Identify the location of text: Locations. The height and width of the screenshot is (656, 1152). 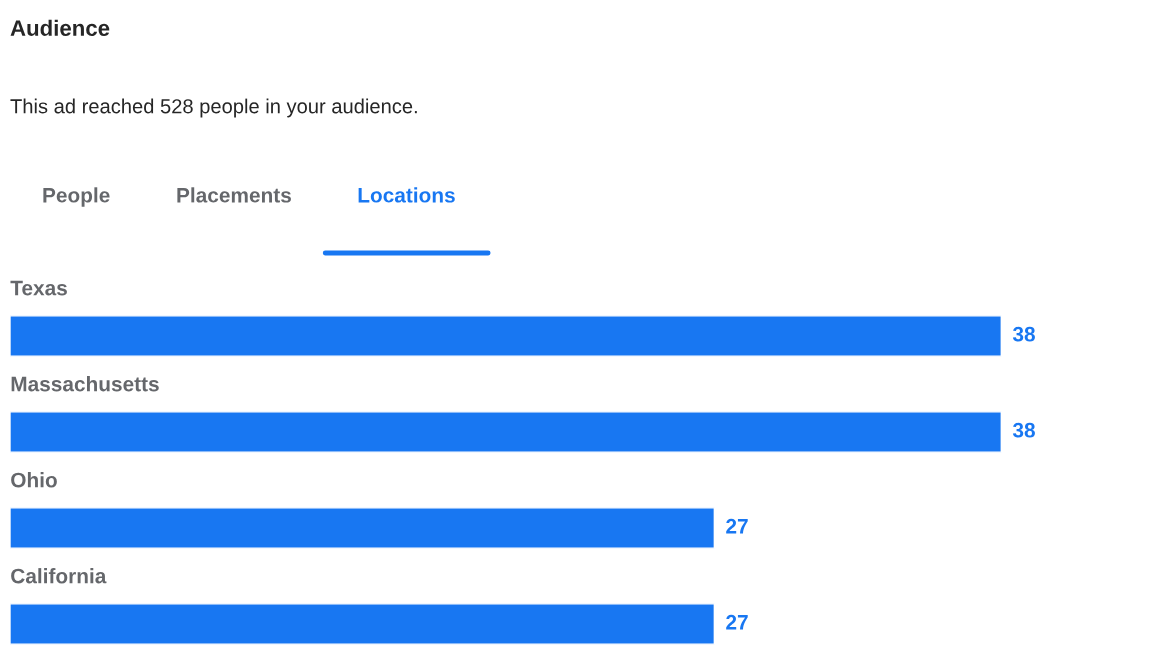
(406, 195).